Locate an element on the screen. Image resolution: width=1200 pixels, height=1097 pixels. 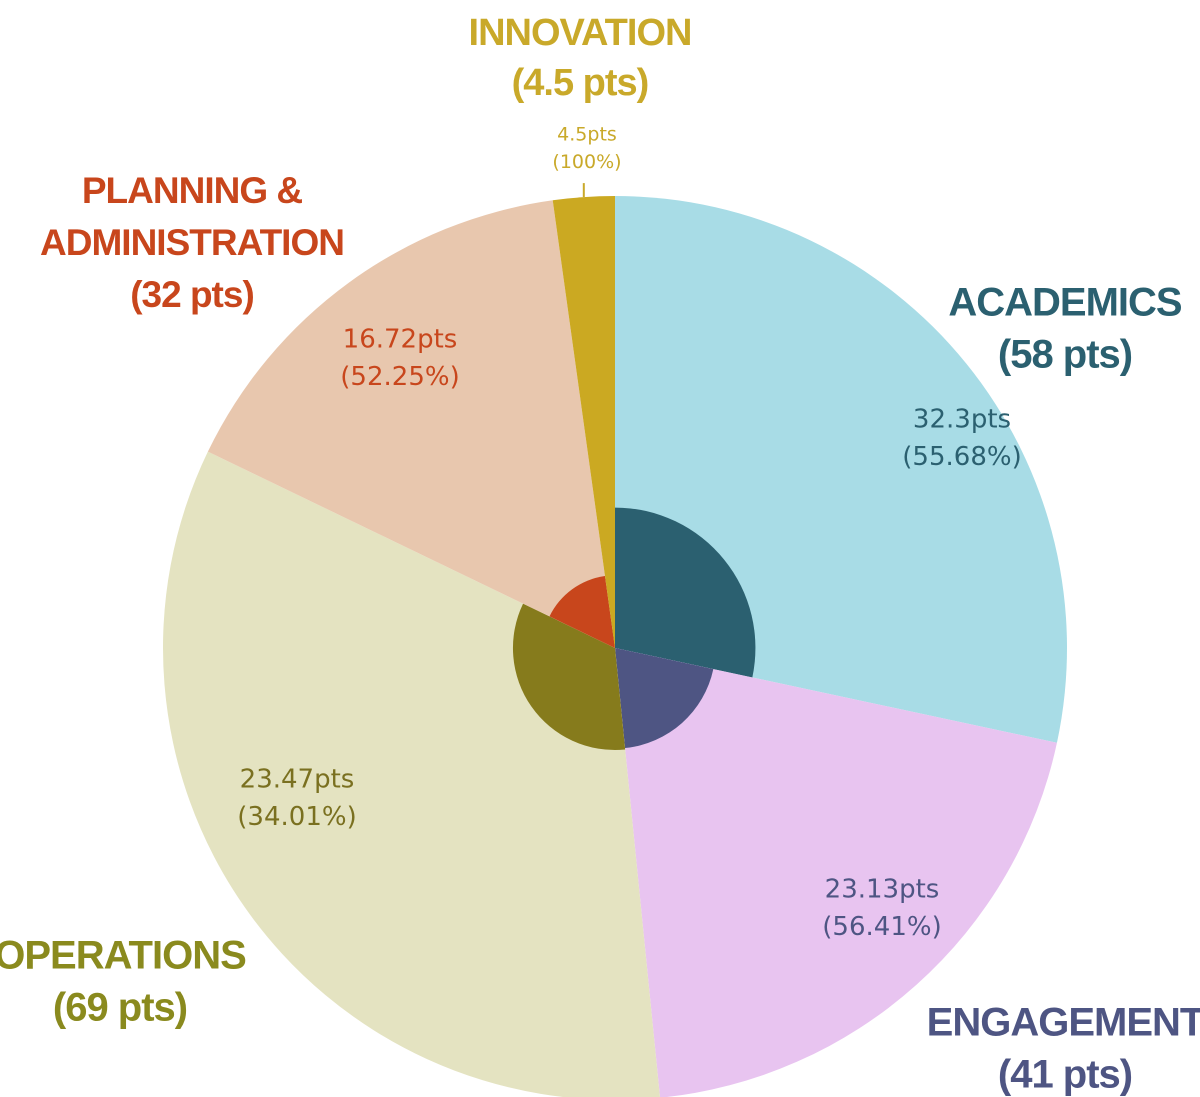
category-total-innovation: (4.5 pts) is located at coordinates (580, 83).